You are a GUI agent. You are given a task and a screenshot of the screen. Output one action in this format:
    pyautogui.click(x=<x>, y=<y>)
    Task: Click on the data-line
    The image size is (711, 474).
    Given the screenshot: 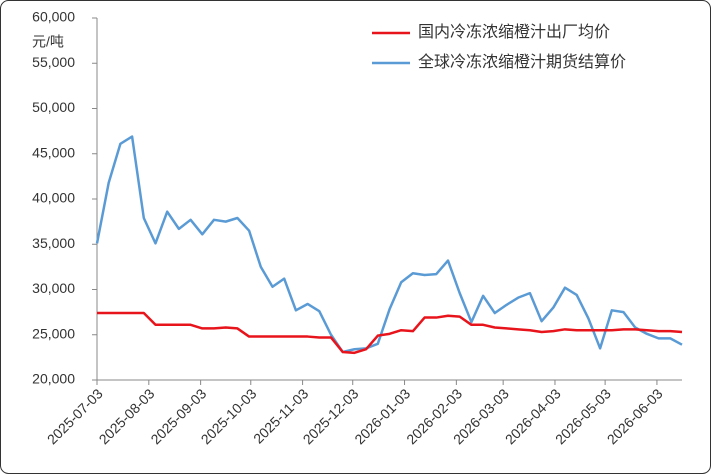 What is the action you would take?
    pyautogui.click(x=390, y=333)
    